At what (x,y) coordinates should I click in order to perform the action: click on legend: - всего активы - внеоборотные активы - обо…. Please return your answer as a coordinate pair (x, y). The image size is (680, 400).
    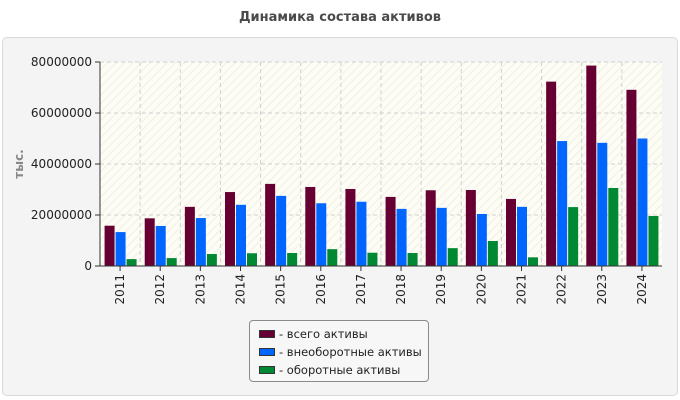
    Looking at the image, I should click on (339, 351).